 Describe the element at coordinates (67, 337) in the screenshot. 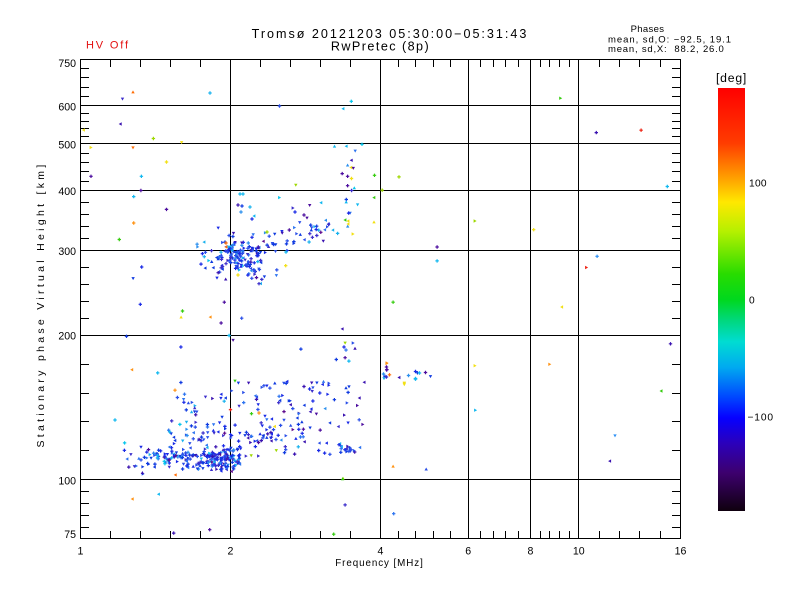

I see `svg-text: 200` at that location.